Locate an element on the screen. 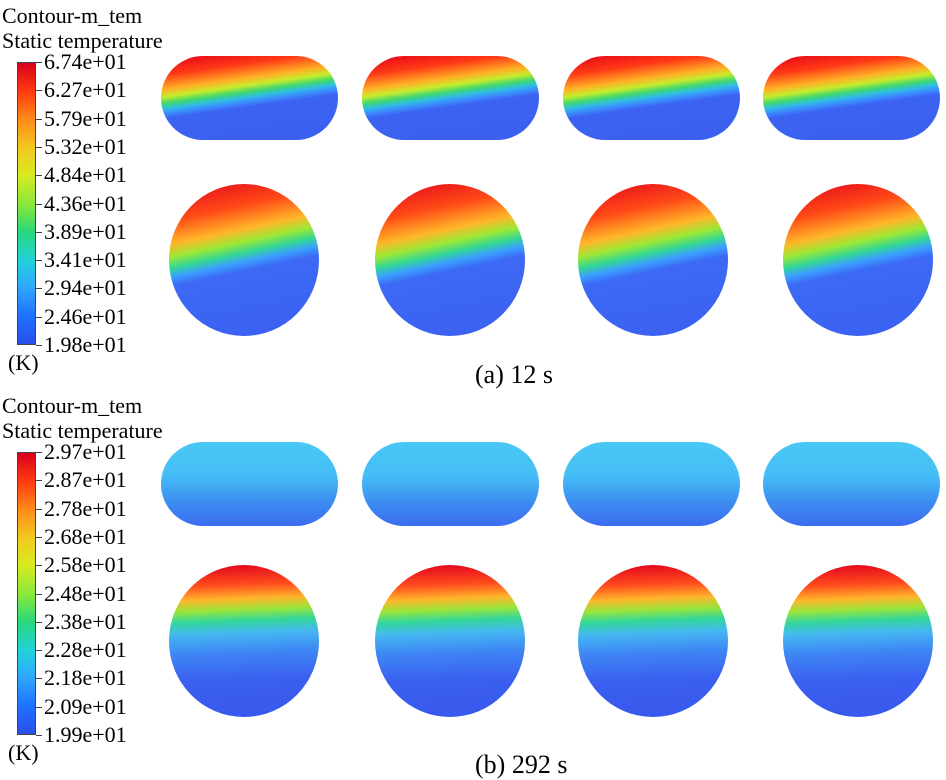  legend-label: 2.48e+01 is located at coordinates (85, 593).